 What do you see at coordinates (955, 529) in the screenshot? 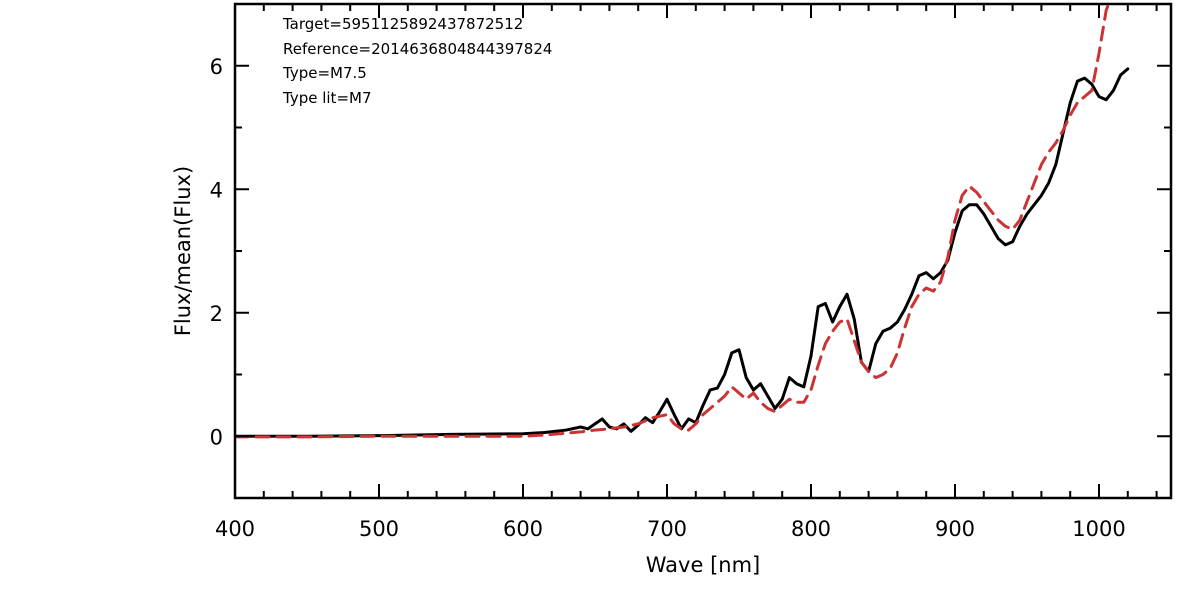
I see `x-tick-label: 900` at bounding box center [955, 529].